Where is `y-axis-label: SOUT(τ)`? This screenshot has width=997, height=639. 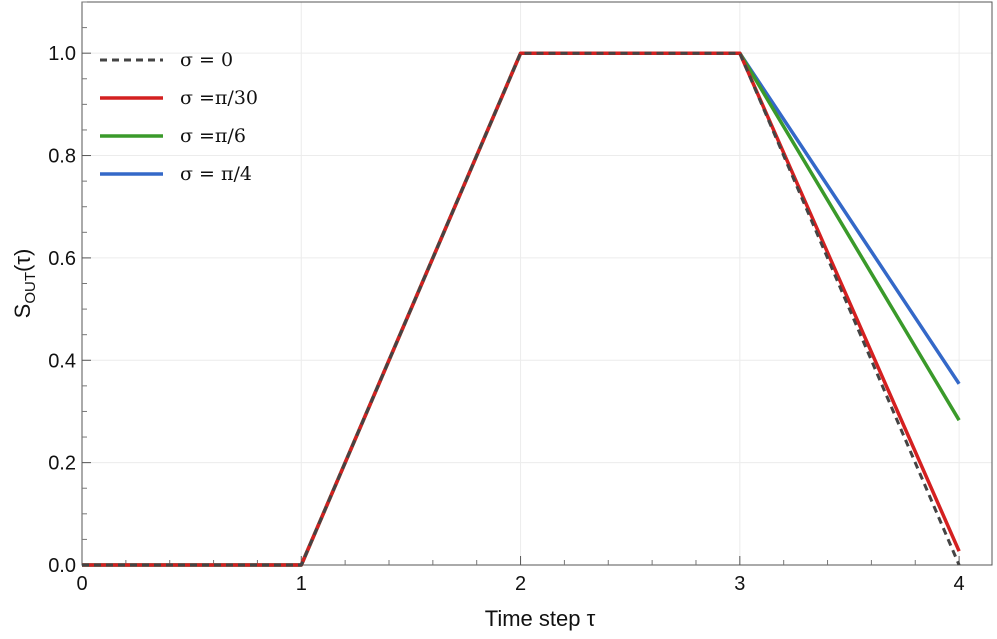
y-axis-label: SOUT(τ) is located at coordinates (24, 284).